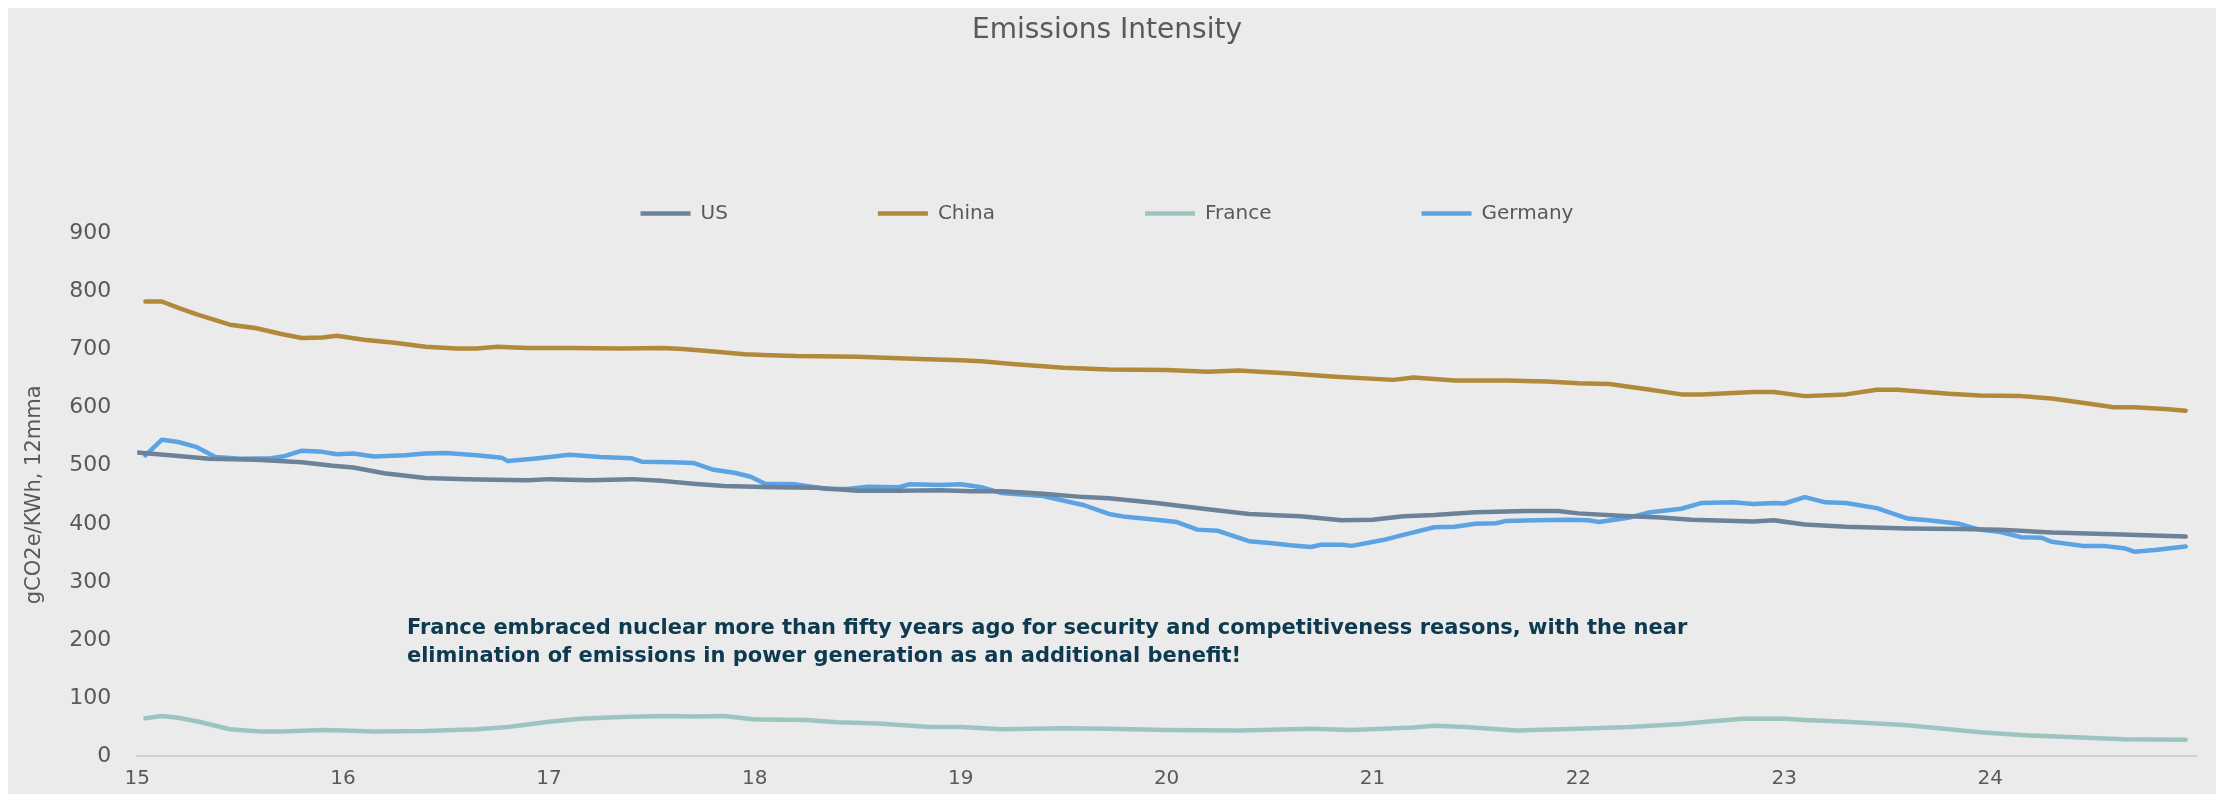 This screenshot has width=2224, height=802. Describe the element at coordinates (1107, 29) in the screenshot. I see `chart-title: Emissions Intensity` at that location.